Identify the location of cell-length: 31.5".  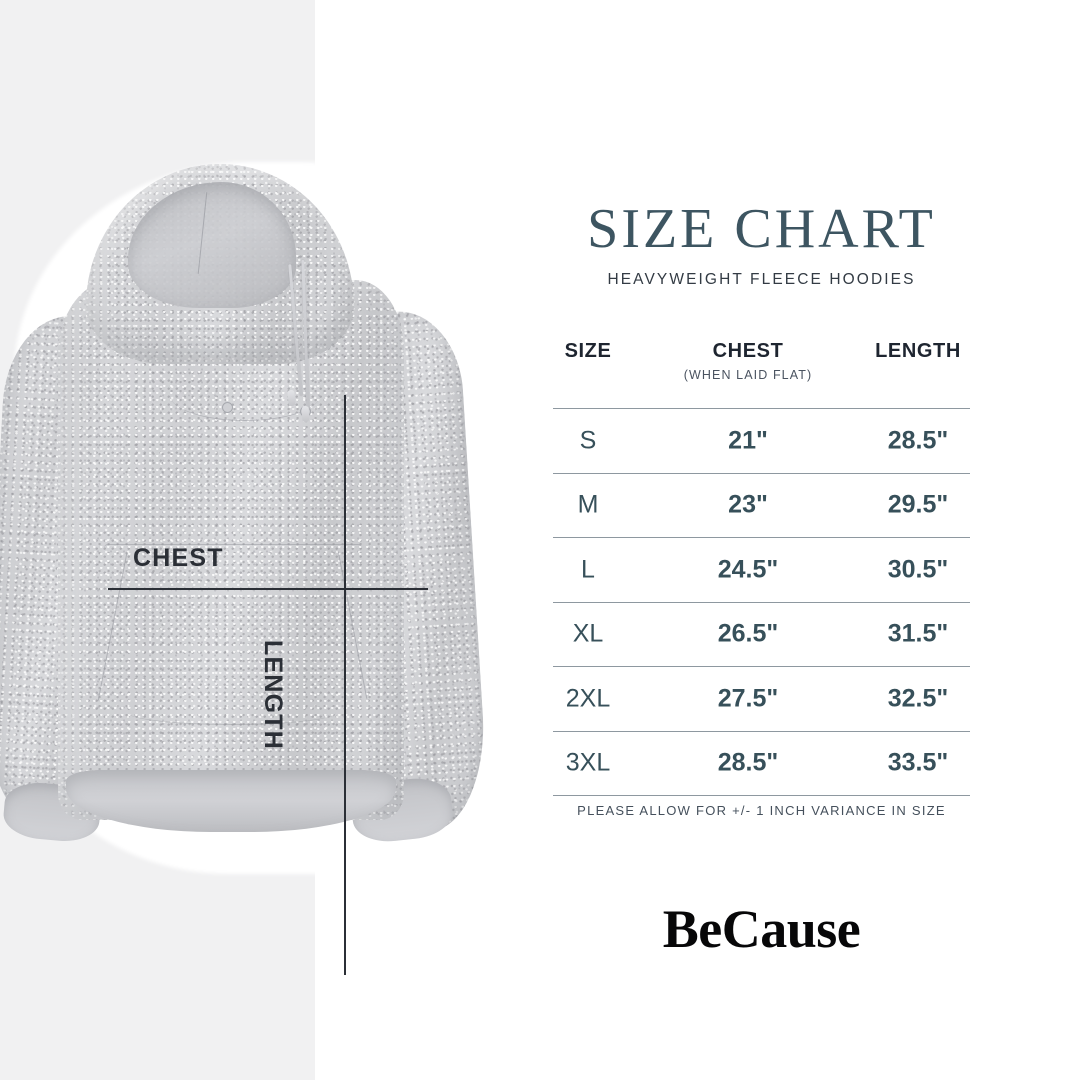
(918, 633).